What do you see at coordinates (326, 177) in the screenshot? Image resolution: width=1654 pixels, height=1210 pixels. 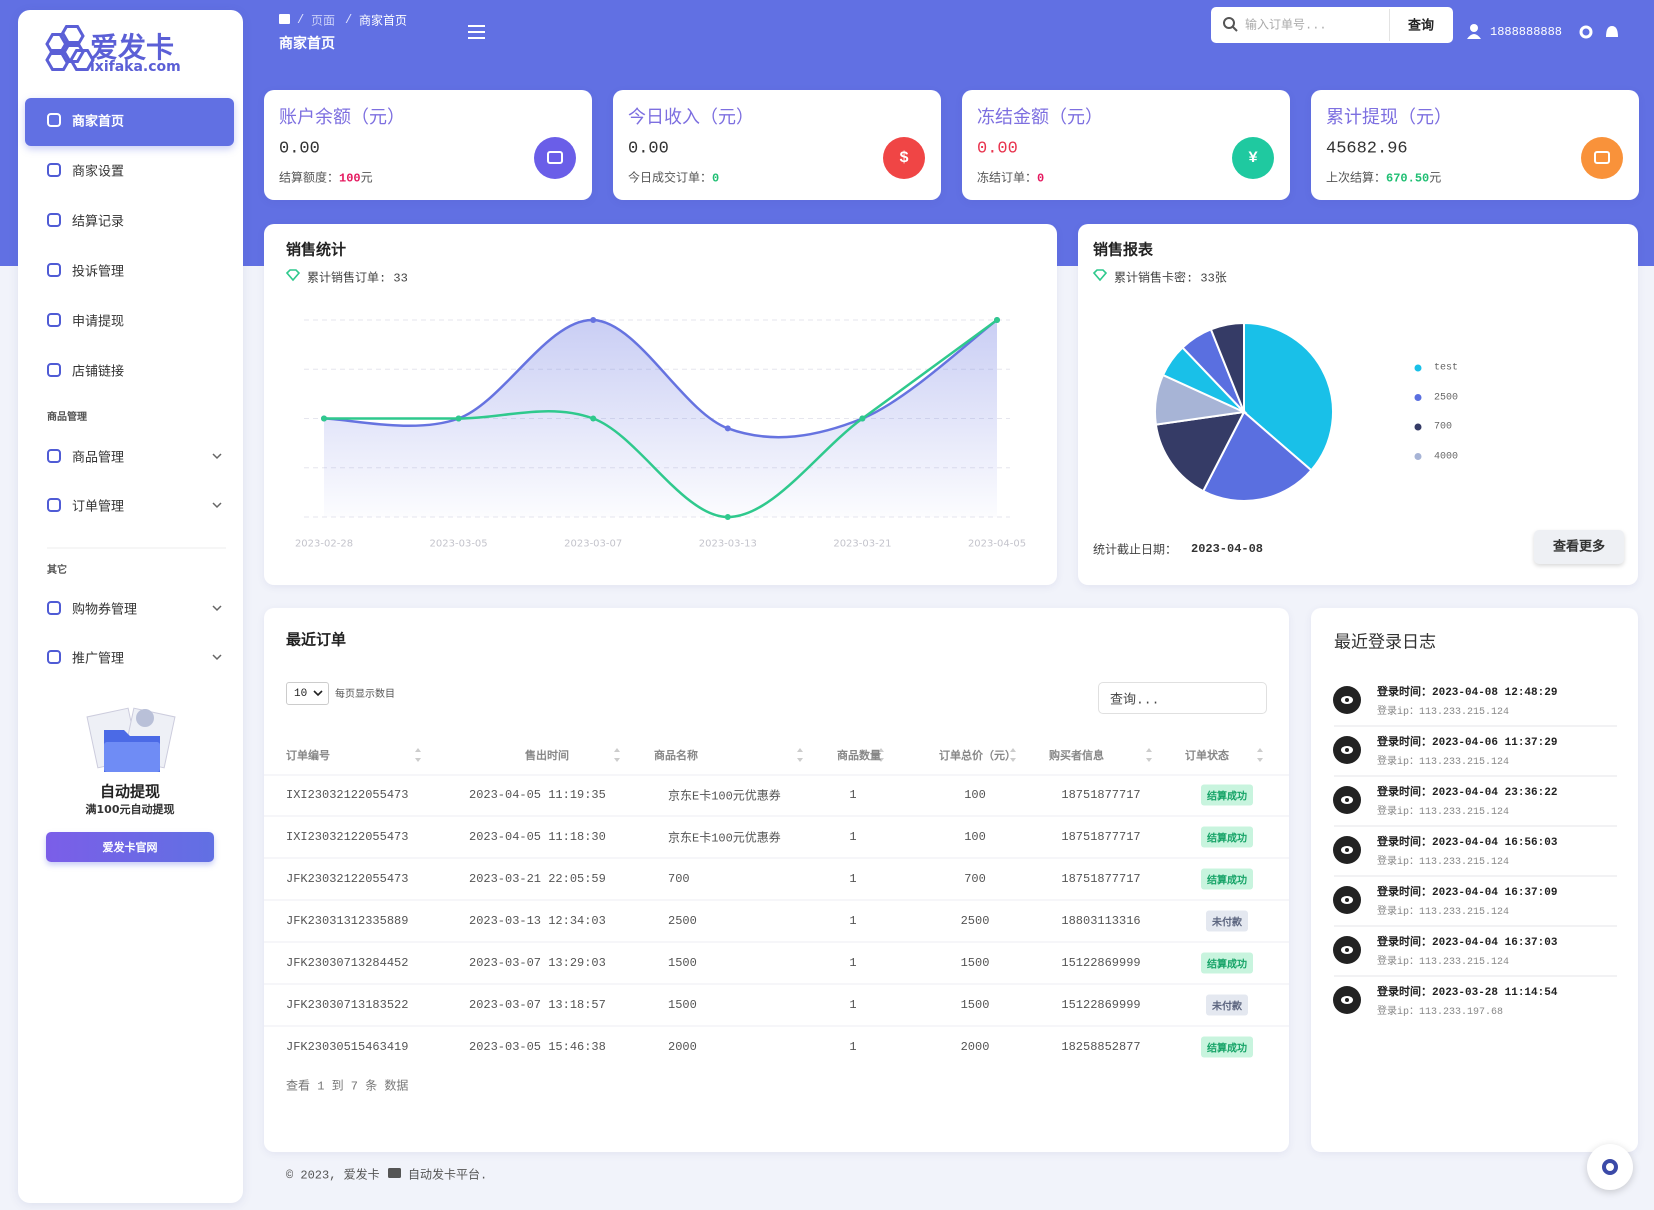 I see `stat-note: 结算额度：100元` at bounding box center [326, 177].